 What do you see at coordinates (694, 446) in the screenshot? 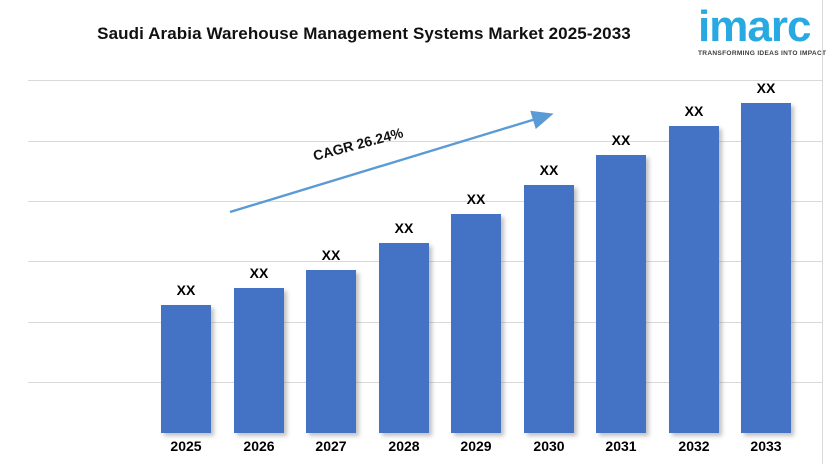
I see `year-label-2032: 2032` at bounding box center [694, 446].